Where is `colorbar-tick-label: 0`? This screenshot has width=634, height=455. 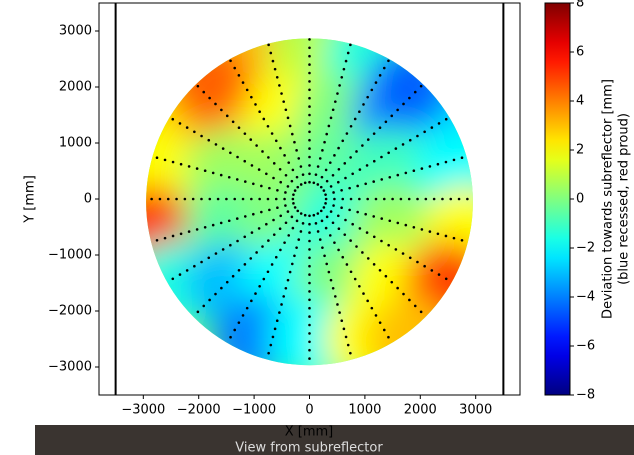
colorbar-tick-label: 0 is located at coordinates (580, 199).